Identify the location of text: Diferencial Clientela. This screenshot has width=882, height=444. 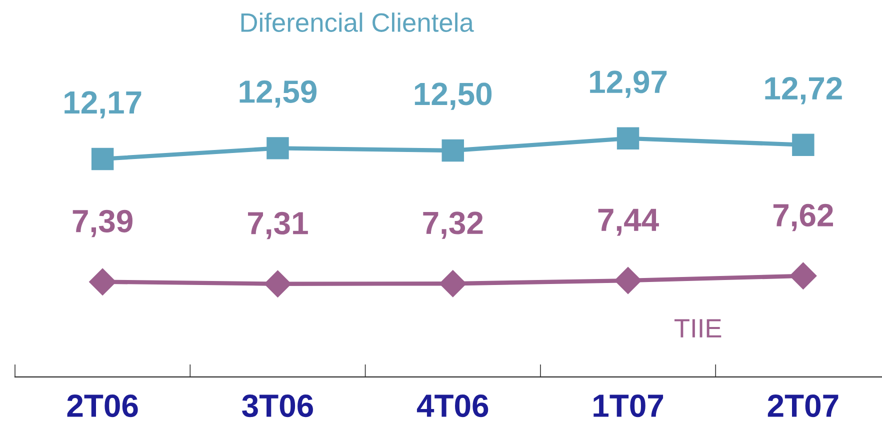
(357, 22).